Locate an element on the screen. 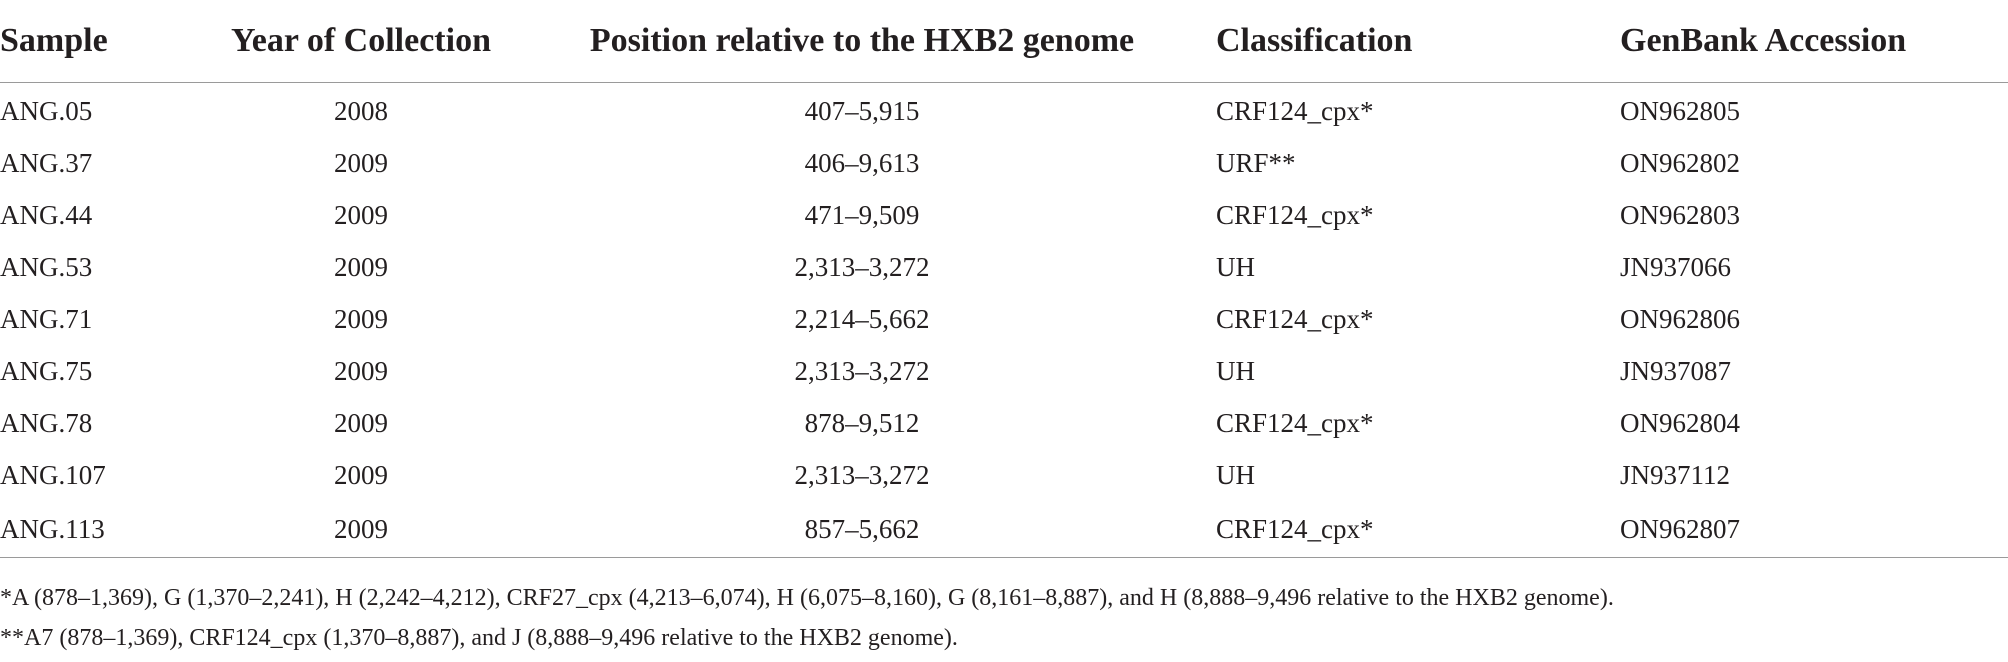  cell-genbank: JN937066 is located at coordinates (1676, 266).